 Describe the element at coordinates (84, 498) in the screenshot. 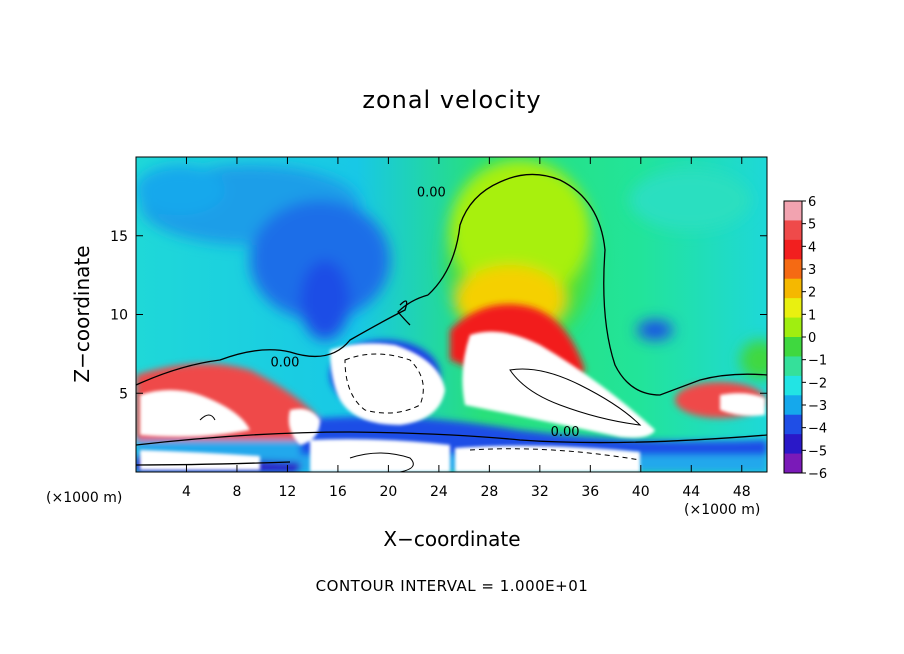

I see `x-unit-label-left: (×1000 m)` at that location.